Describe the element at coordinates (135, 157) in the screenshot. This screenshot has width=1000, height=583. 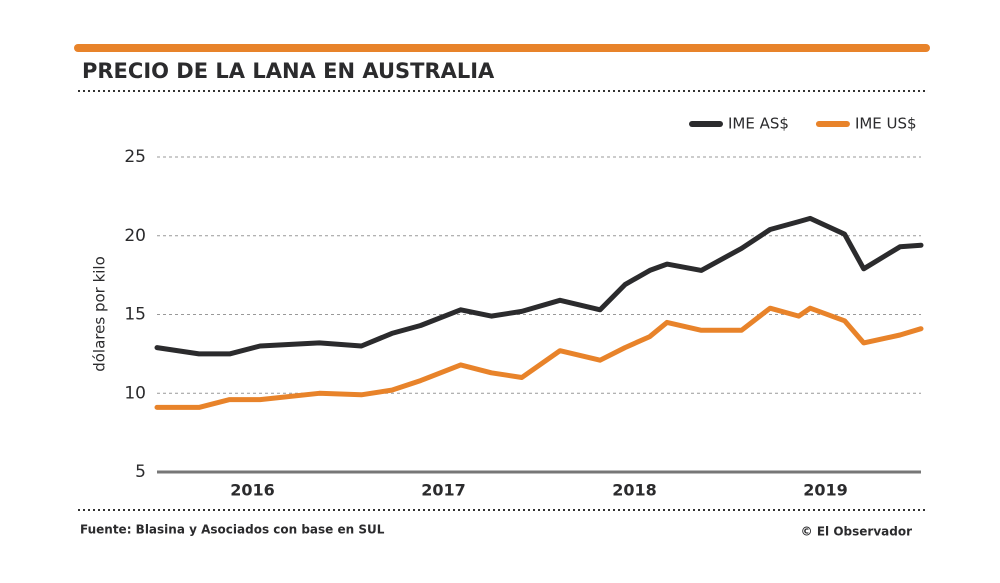
I see `y-tick-label: 25` at that location.